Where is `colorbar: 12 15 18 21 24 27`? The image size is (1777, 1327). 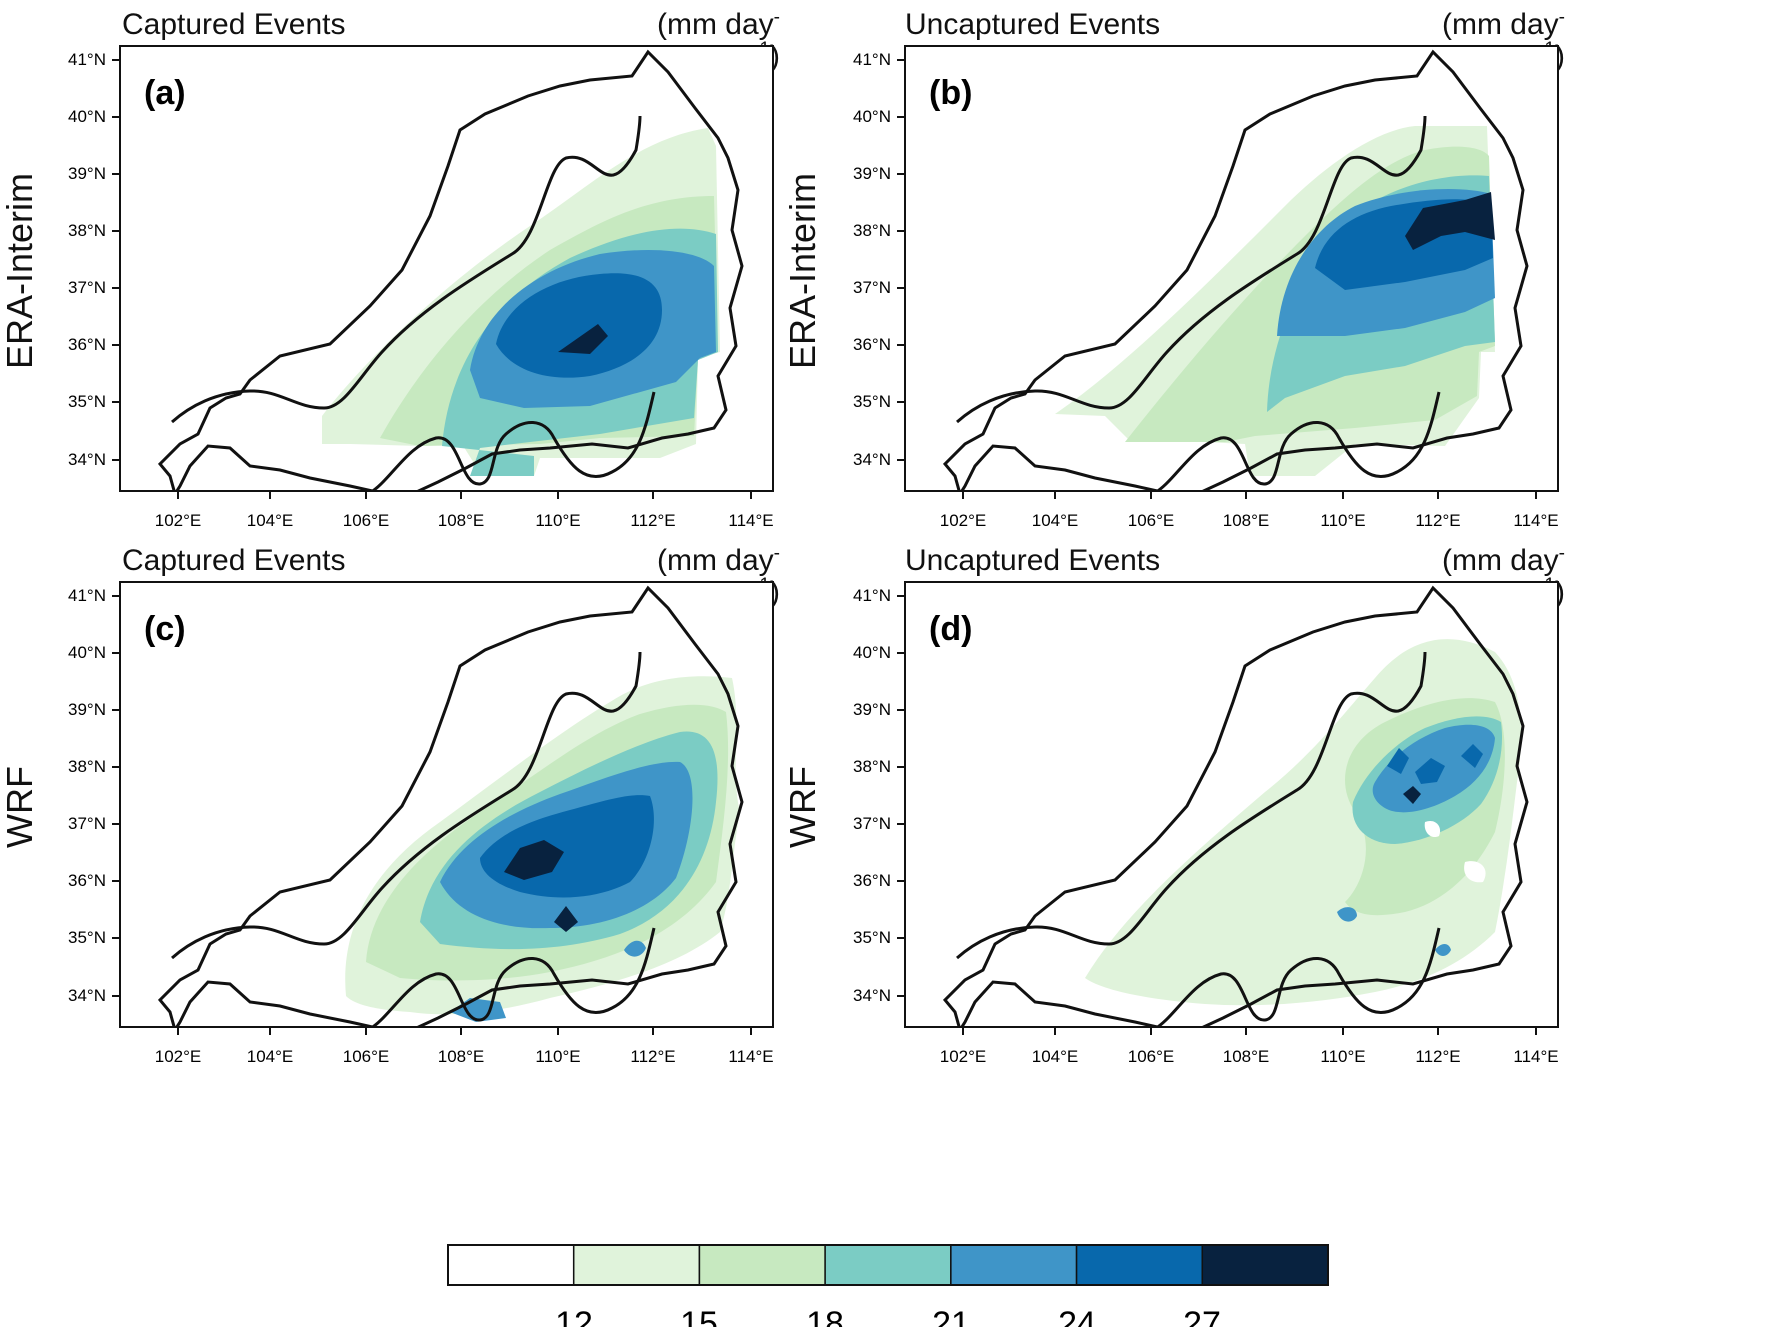
colorbar: 12 15 18 21 24 27 is located at coordinates (888, 1285).